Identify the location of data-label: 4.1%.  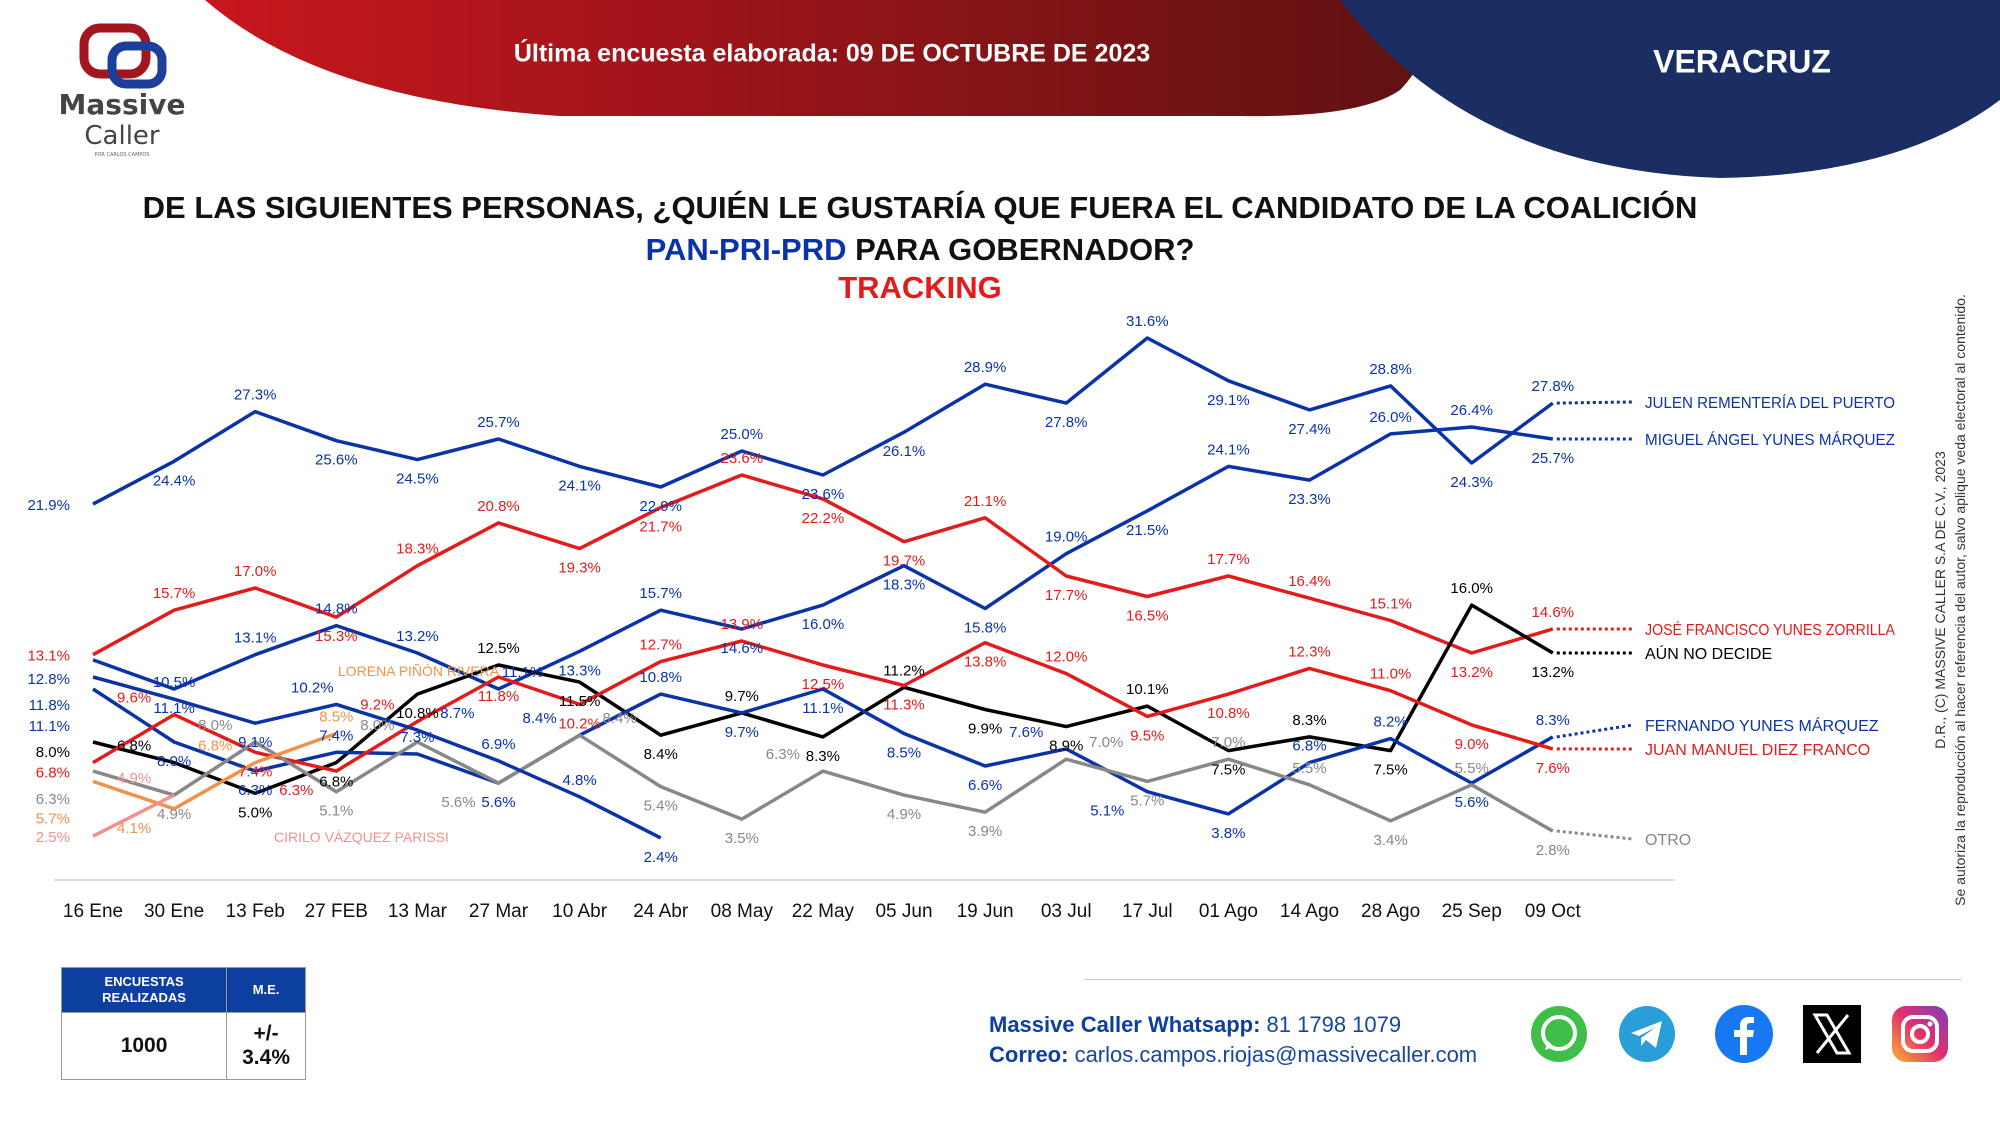
(134, 828).